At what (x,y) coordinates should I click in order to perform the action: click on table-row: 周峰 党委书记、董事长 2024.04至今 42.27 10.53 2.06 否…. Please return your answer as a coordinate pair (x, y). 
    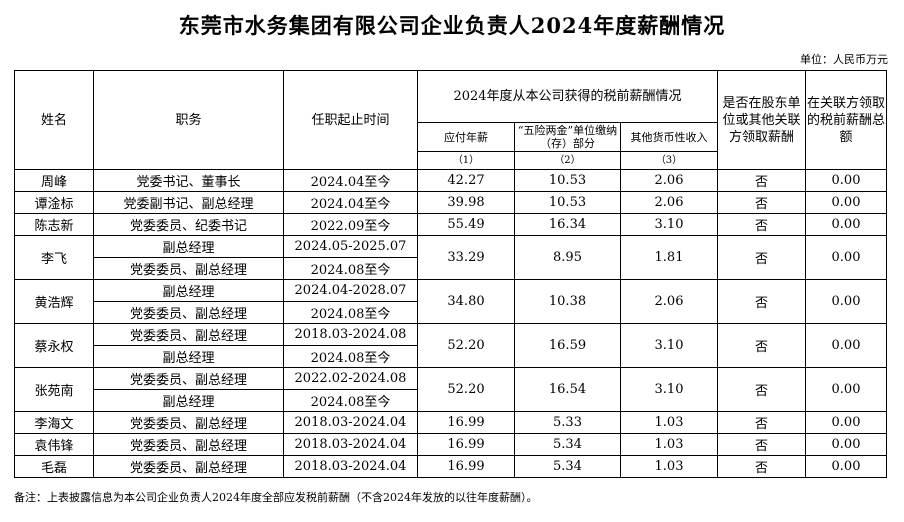
    Looking at the image, I should click on (451, 180).